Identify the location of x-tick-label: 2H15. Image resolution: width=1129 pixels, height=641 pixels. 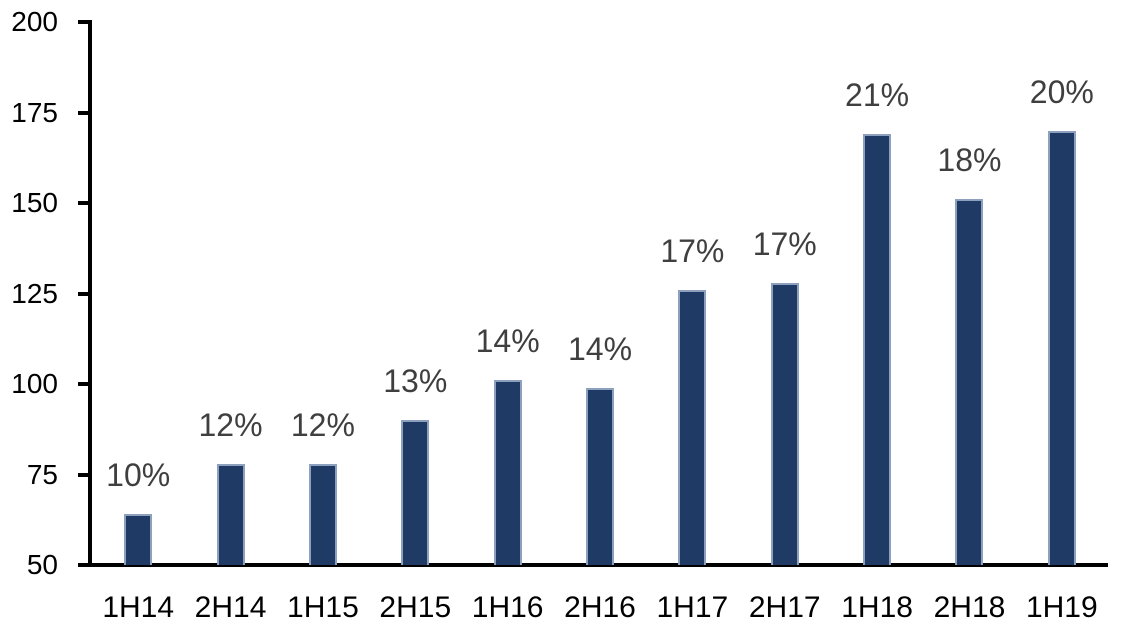
(415, 607).